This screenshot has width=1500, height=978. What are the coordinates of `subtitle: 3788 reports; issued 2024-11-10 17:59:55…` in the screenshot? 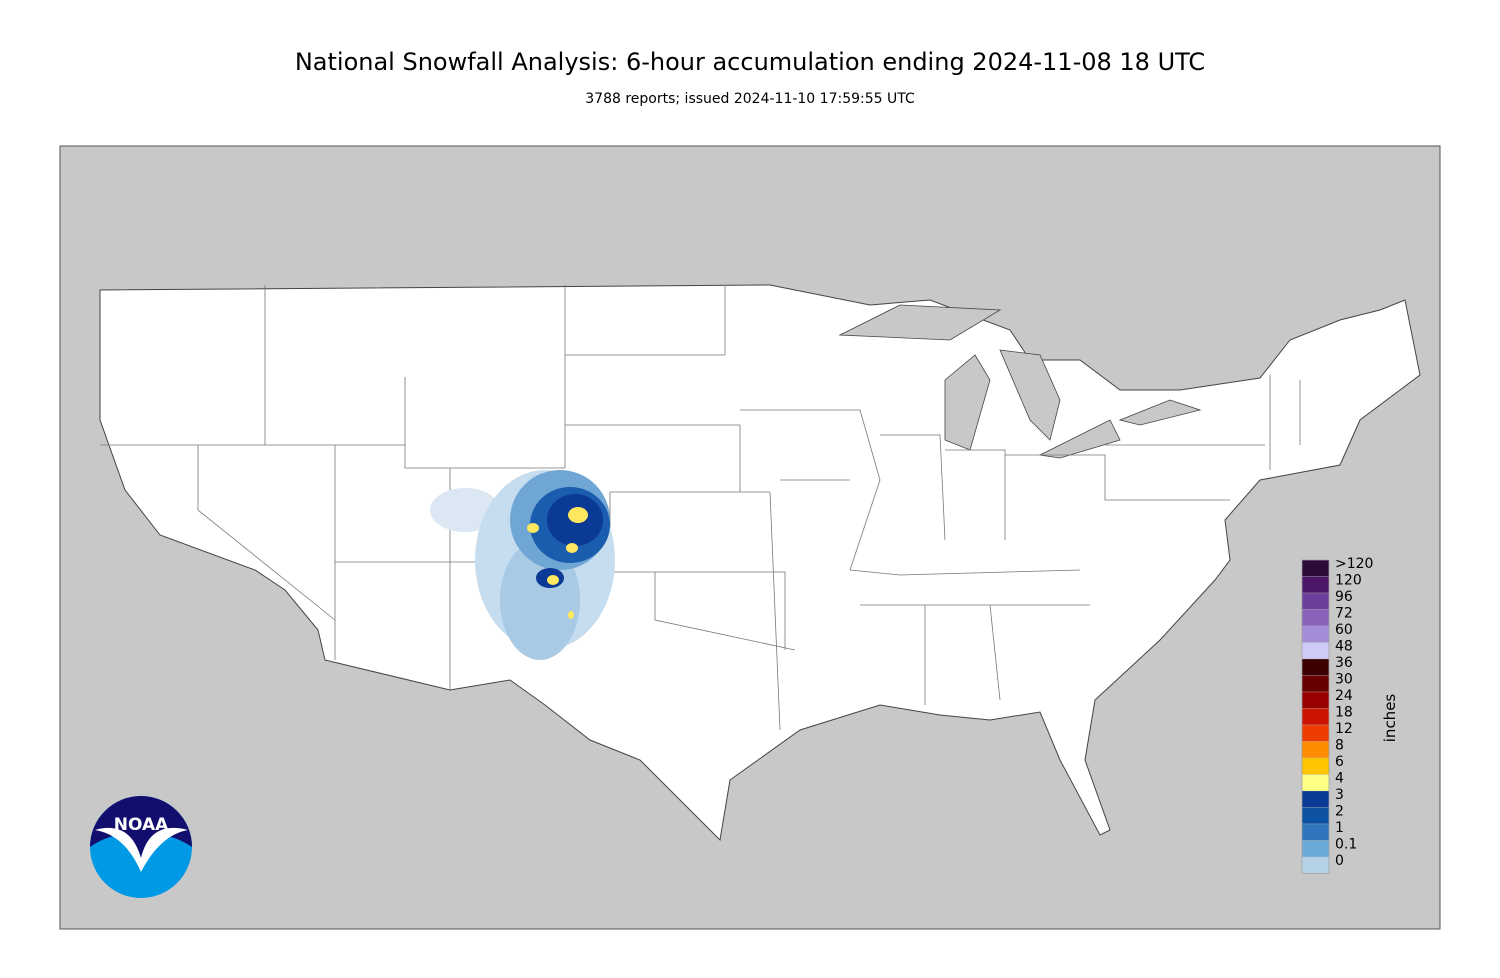 It's located at (750, 99).